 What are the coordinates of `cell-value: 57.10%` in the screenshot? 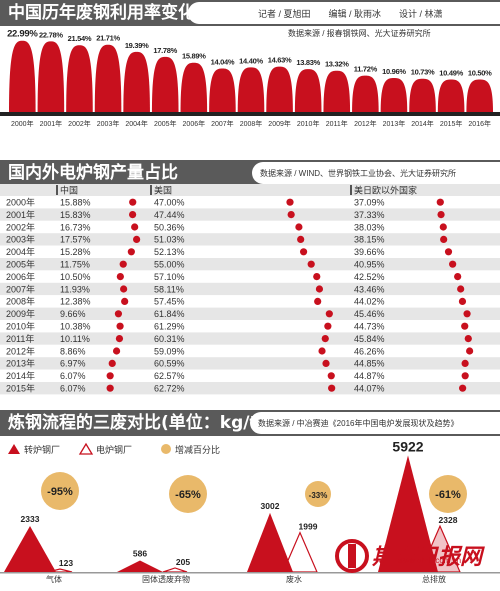 It's located at (169, 277).